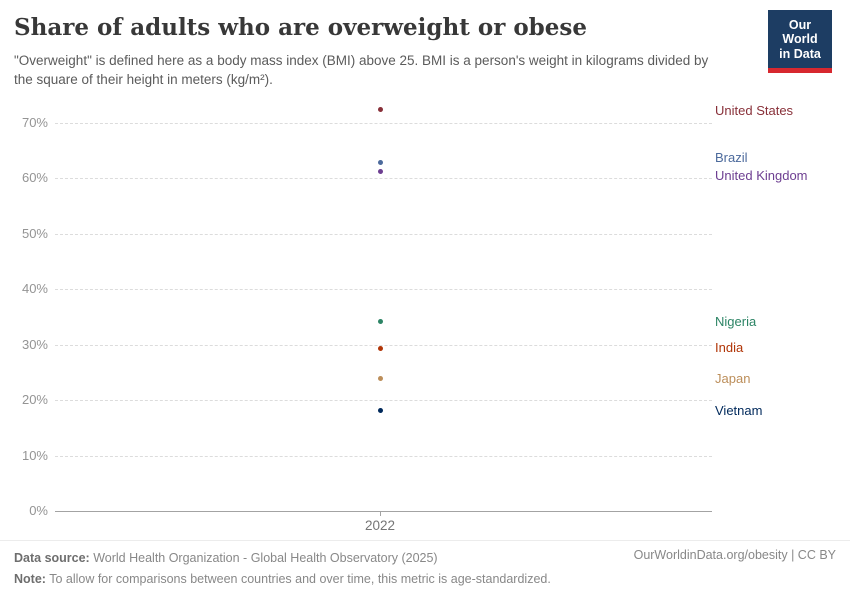  I want to click on y-axis-tick-label: 70%, so click(34, 122).